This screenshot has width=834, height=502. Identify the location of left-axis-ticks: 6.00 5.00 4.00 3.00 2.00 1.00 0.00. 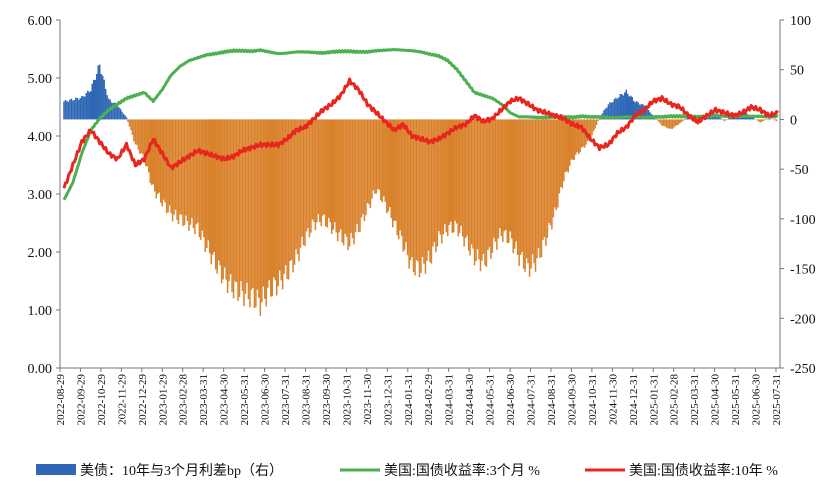
(44, 195).